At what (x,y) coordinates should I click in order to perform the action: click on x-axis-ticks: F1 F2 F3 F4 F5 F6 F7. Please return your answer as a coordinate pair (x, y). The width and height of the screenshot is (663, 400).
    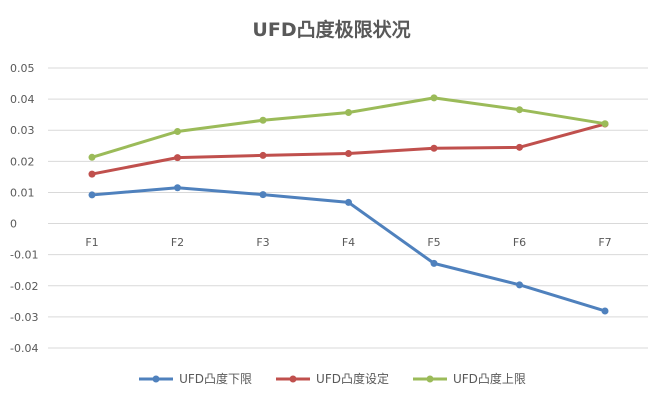
    Looking at the image, I should click on (348, 242).